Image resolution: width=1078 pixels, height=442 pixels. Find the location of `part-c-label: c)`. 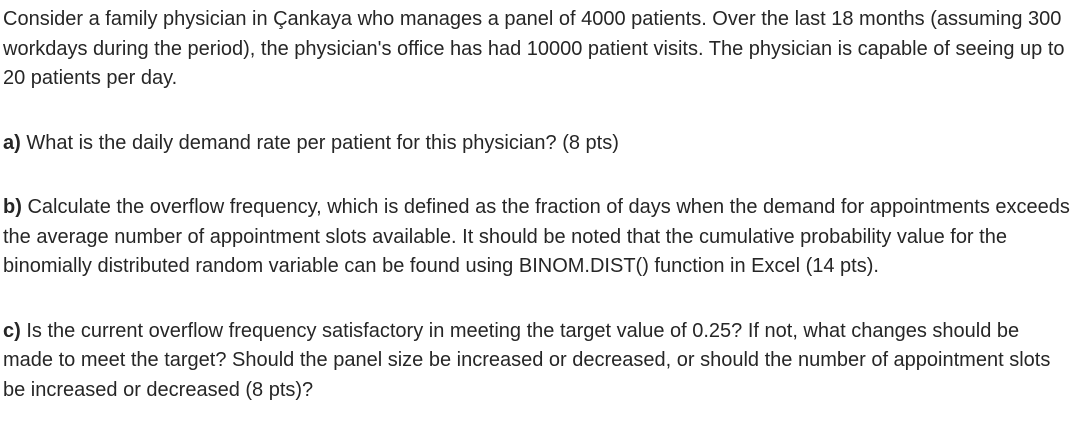

part-c-label: c) is located at coordinates (12, 330).